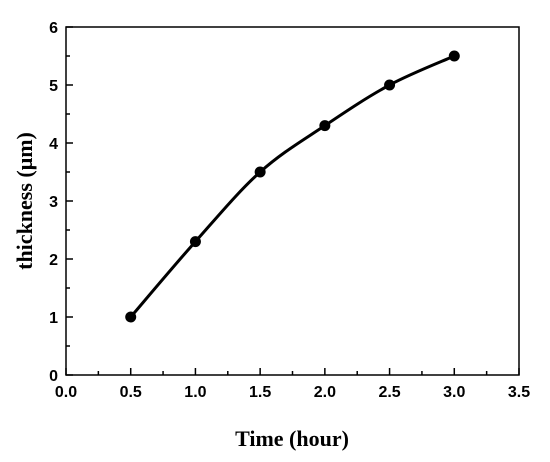 The width and height of the screenshot is (550, 462). I want to click on y-tick-label: 4, so click(53, 144).